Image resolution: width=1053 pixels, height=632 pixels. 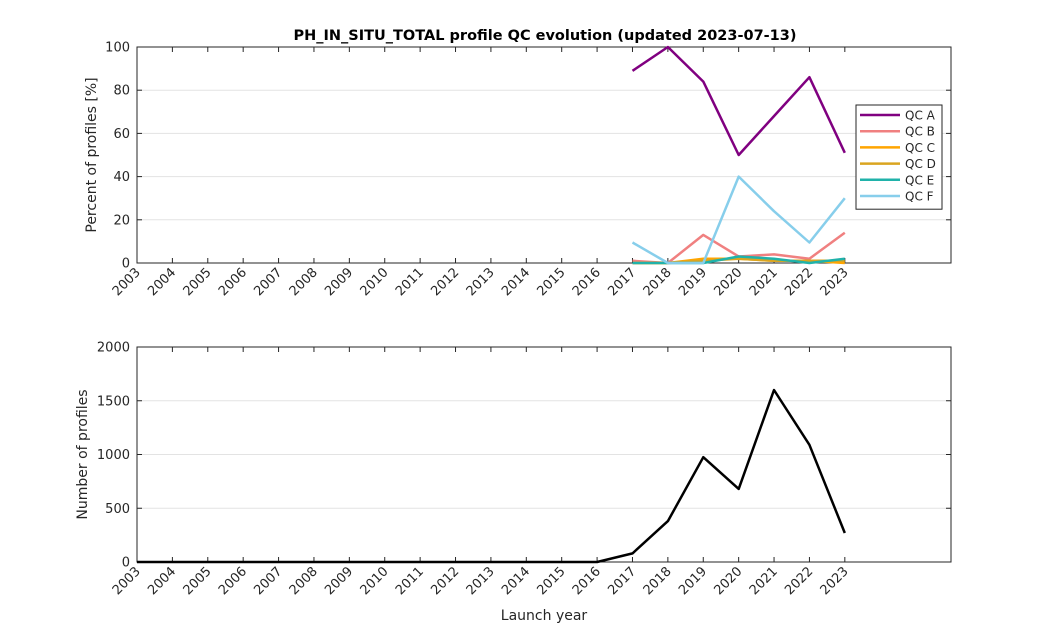 I want to click on legend-box, so click(x=899, y=157).